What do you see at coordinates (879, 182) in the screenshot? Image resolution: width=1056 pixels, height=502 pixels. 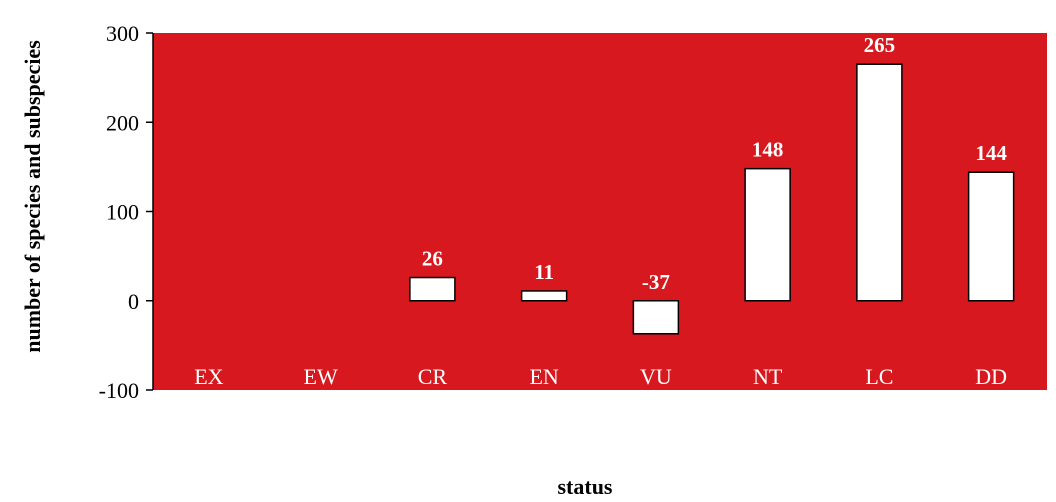 I see `bar-lc` at bounding box center [879, 182].